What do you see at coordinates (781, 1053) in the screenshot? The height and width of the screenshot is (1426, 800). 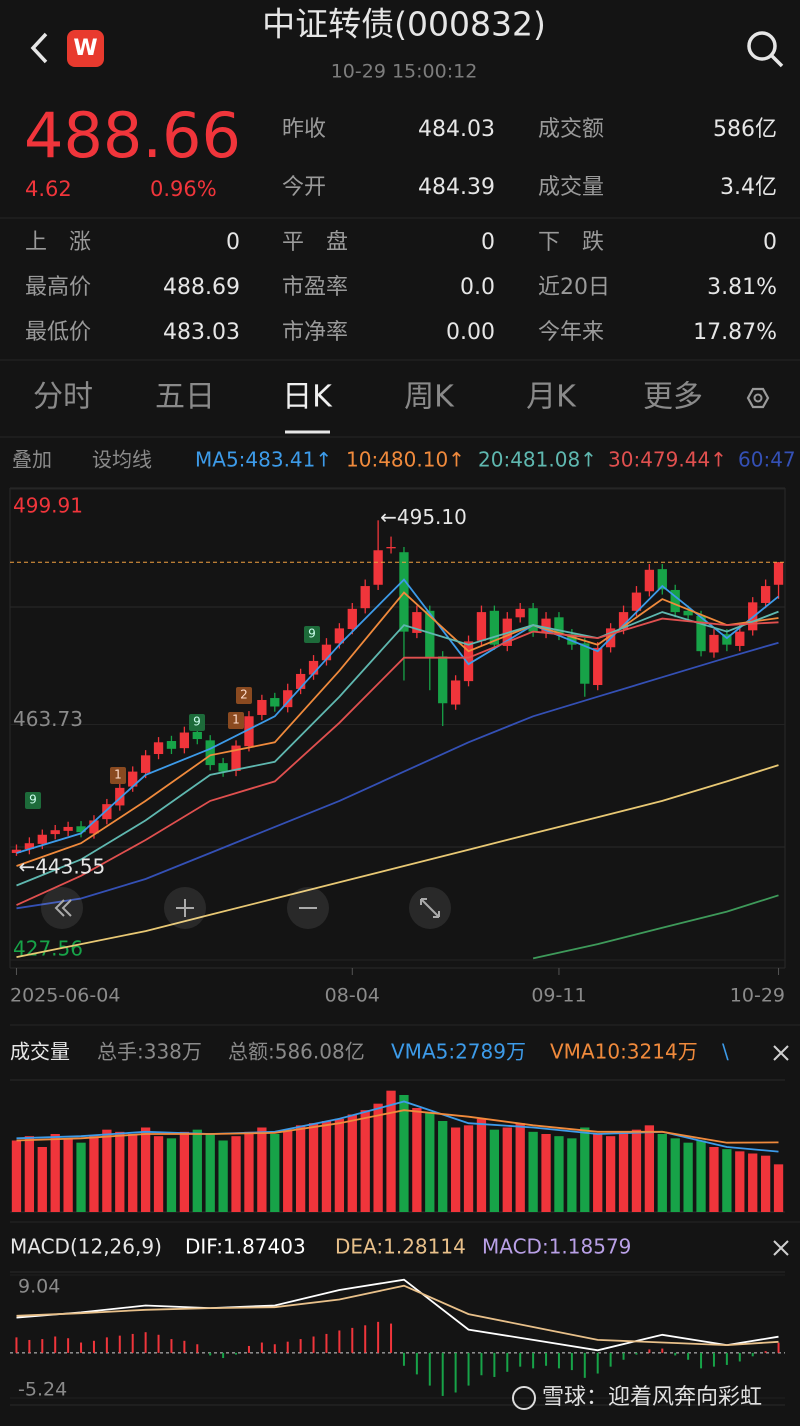 I see `close-volume` at bounding box center [781, 1053].